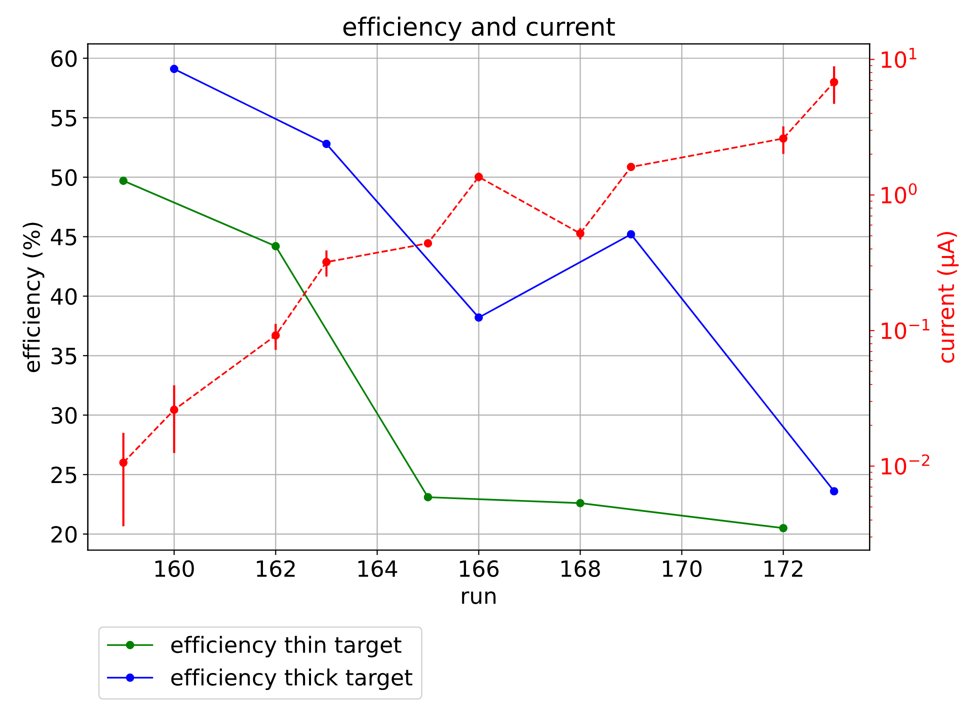 The width and height of the screenshot is (976, 721). I want to click on x-axis-title: run, so click(479, 597).